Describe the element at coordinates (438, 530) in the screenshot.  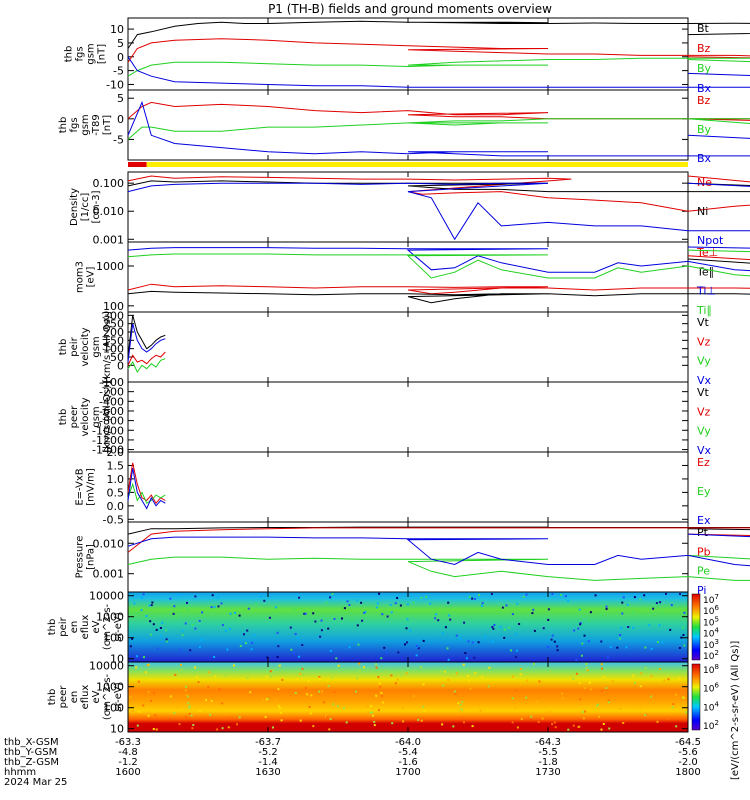
I see `series-line-Pt` at that location.